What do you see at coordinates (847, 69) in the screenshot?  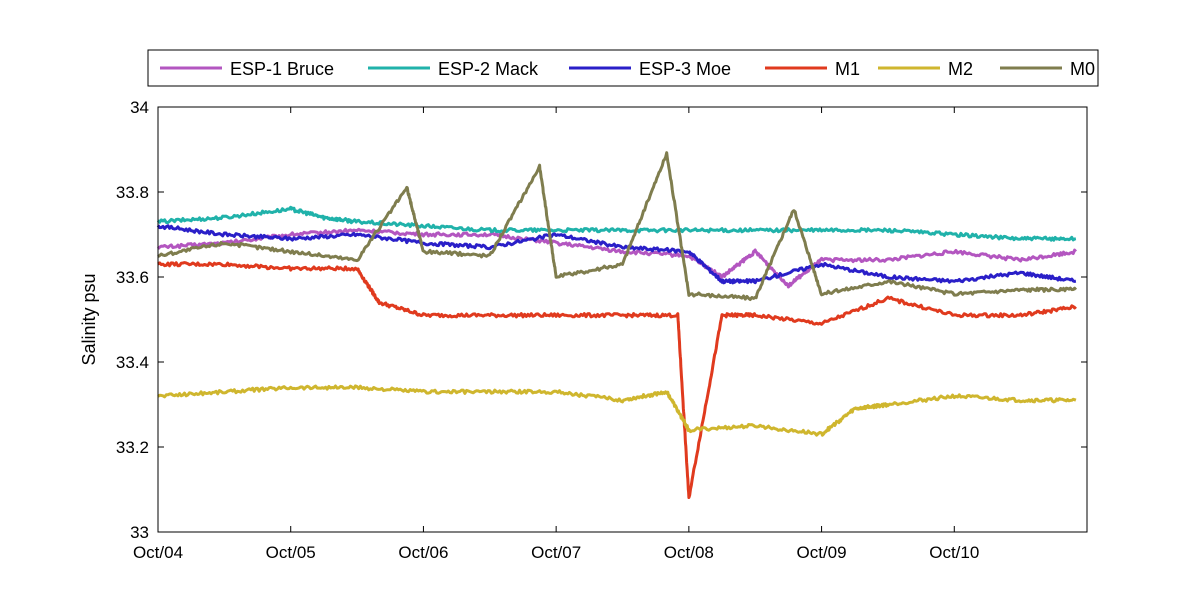 I see `legend-label: M1` at bounding box center [847, 69].